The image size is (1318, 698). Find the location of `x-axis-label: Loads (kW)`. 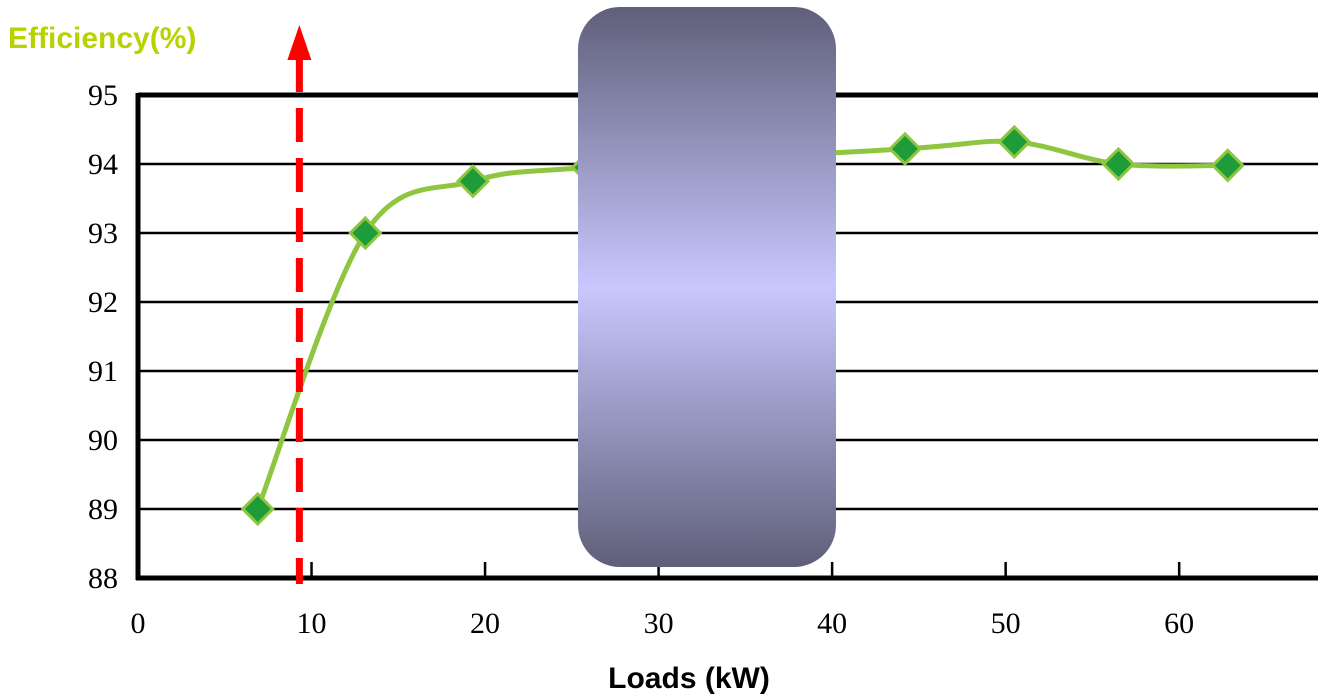

x-axis-label: Loads (kW) is located at coordinates (689, 678).